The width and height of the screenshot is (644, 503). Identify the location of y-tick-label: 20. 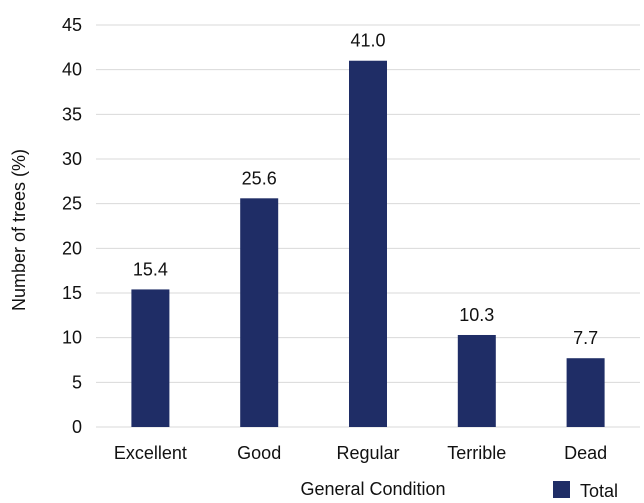
(72, 248).